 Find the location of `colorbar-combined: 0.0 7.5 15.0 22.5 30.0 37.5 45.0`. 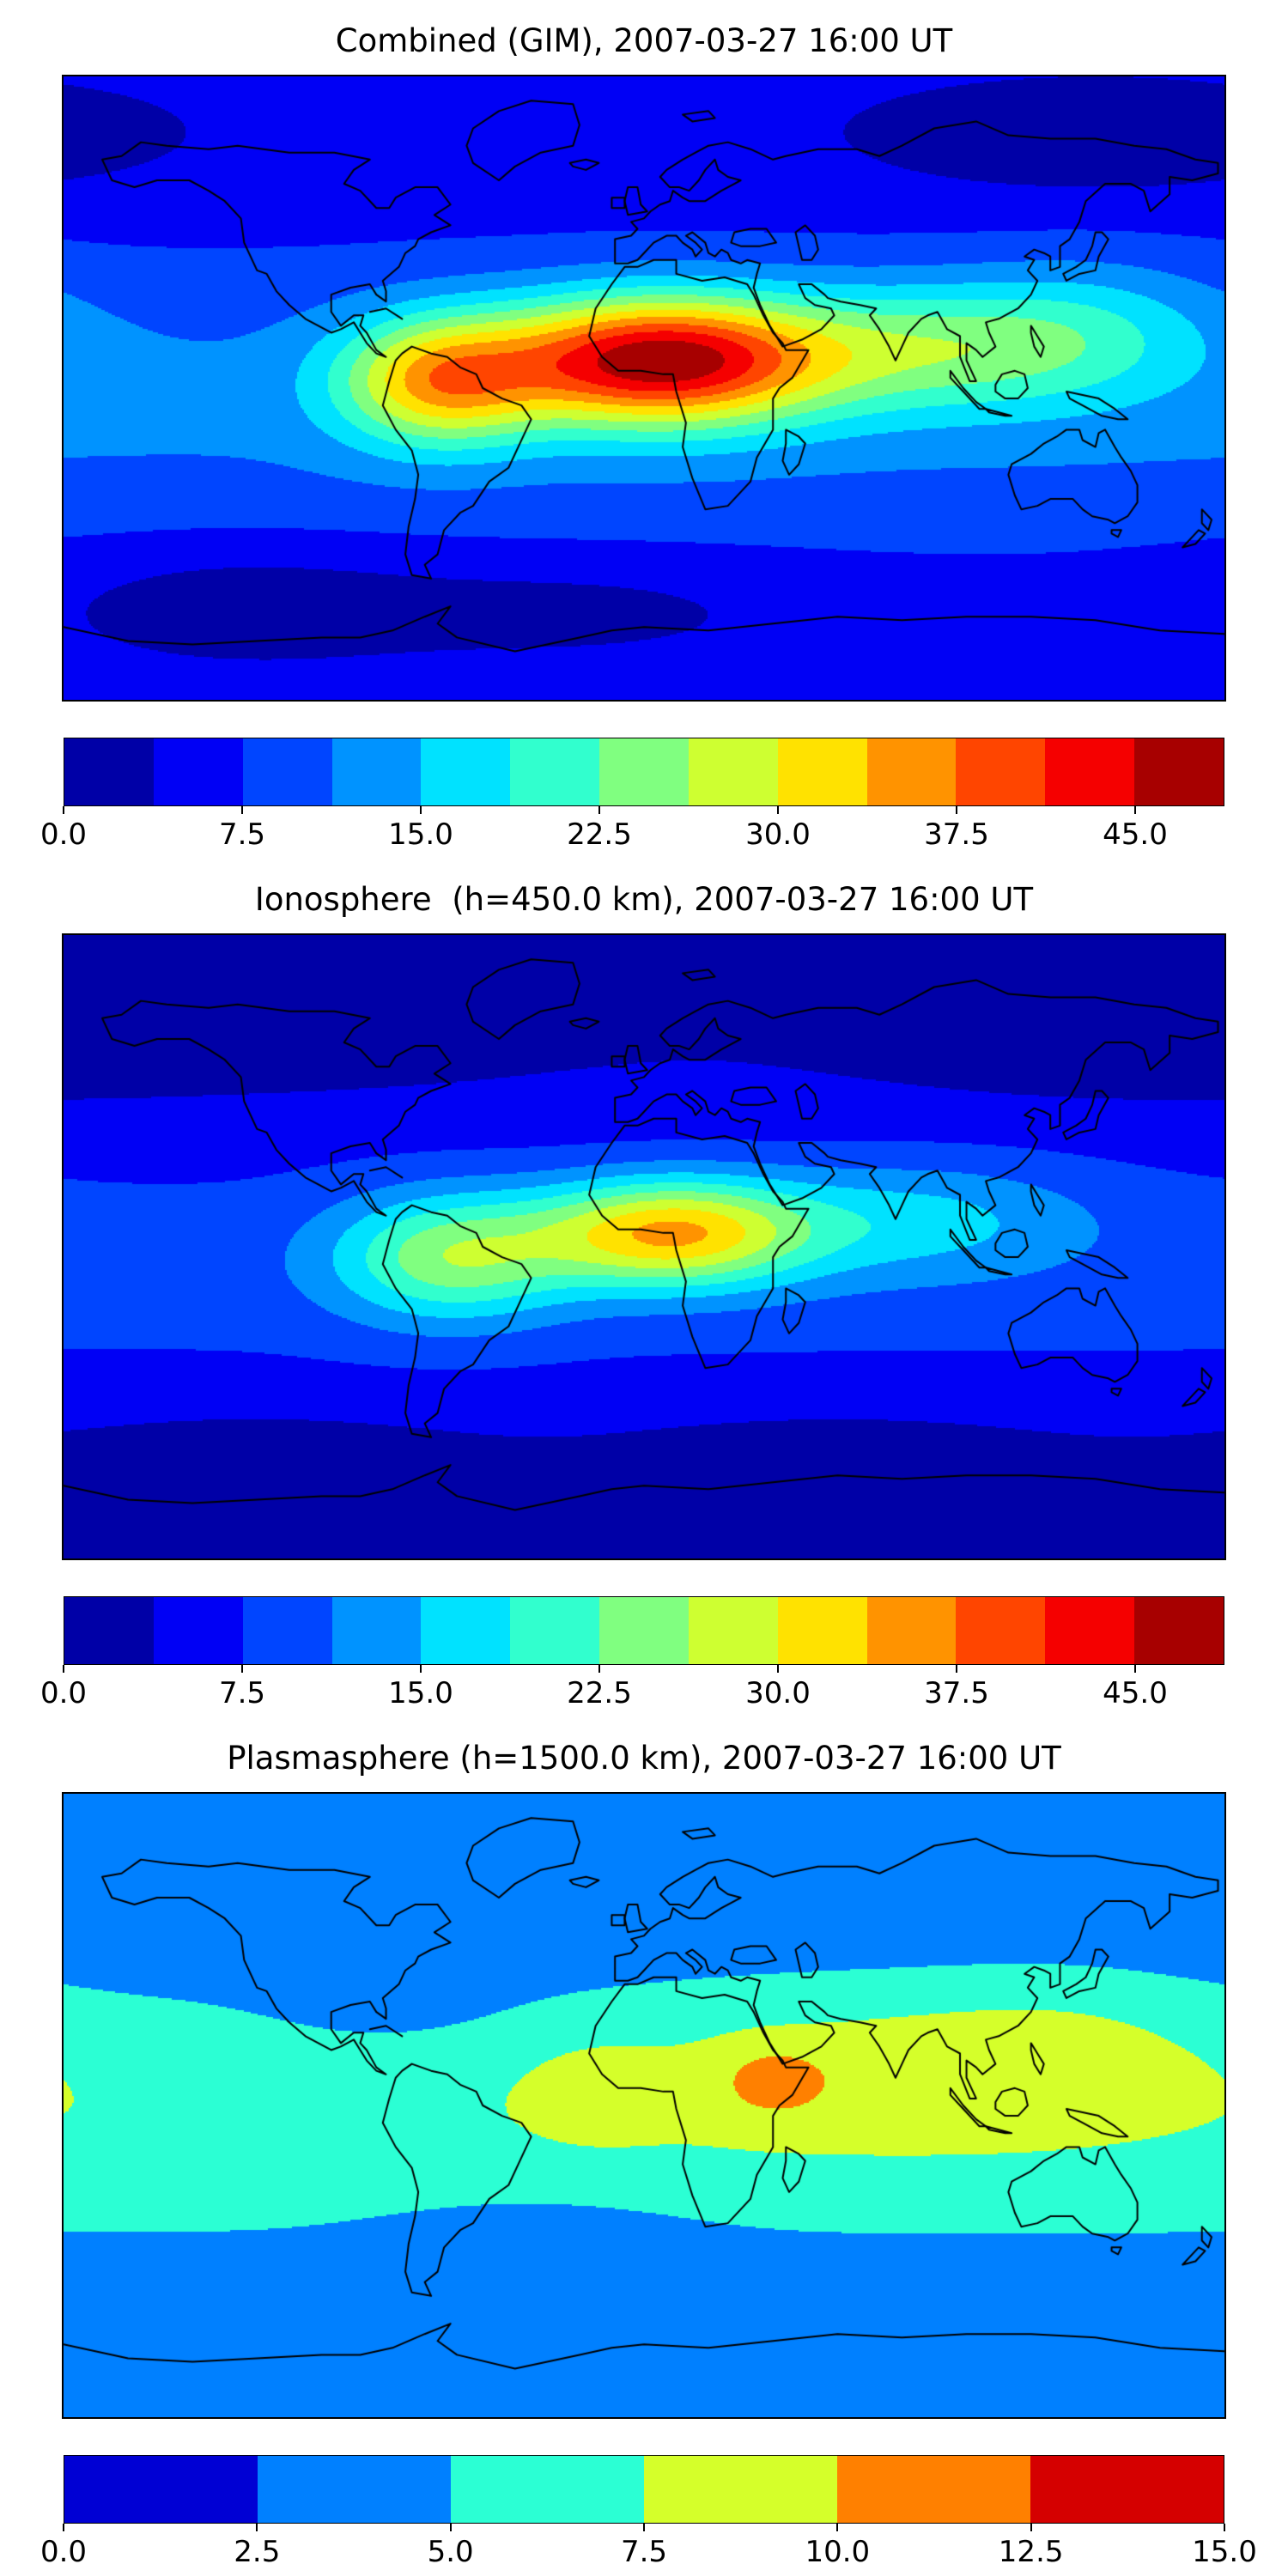

colorbar-combined: 0.0 7.5 15.0 22.5 30.0 37.5 45.0 is located at coordinates (632, 797).